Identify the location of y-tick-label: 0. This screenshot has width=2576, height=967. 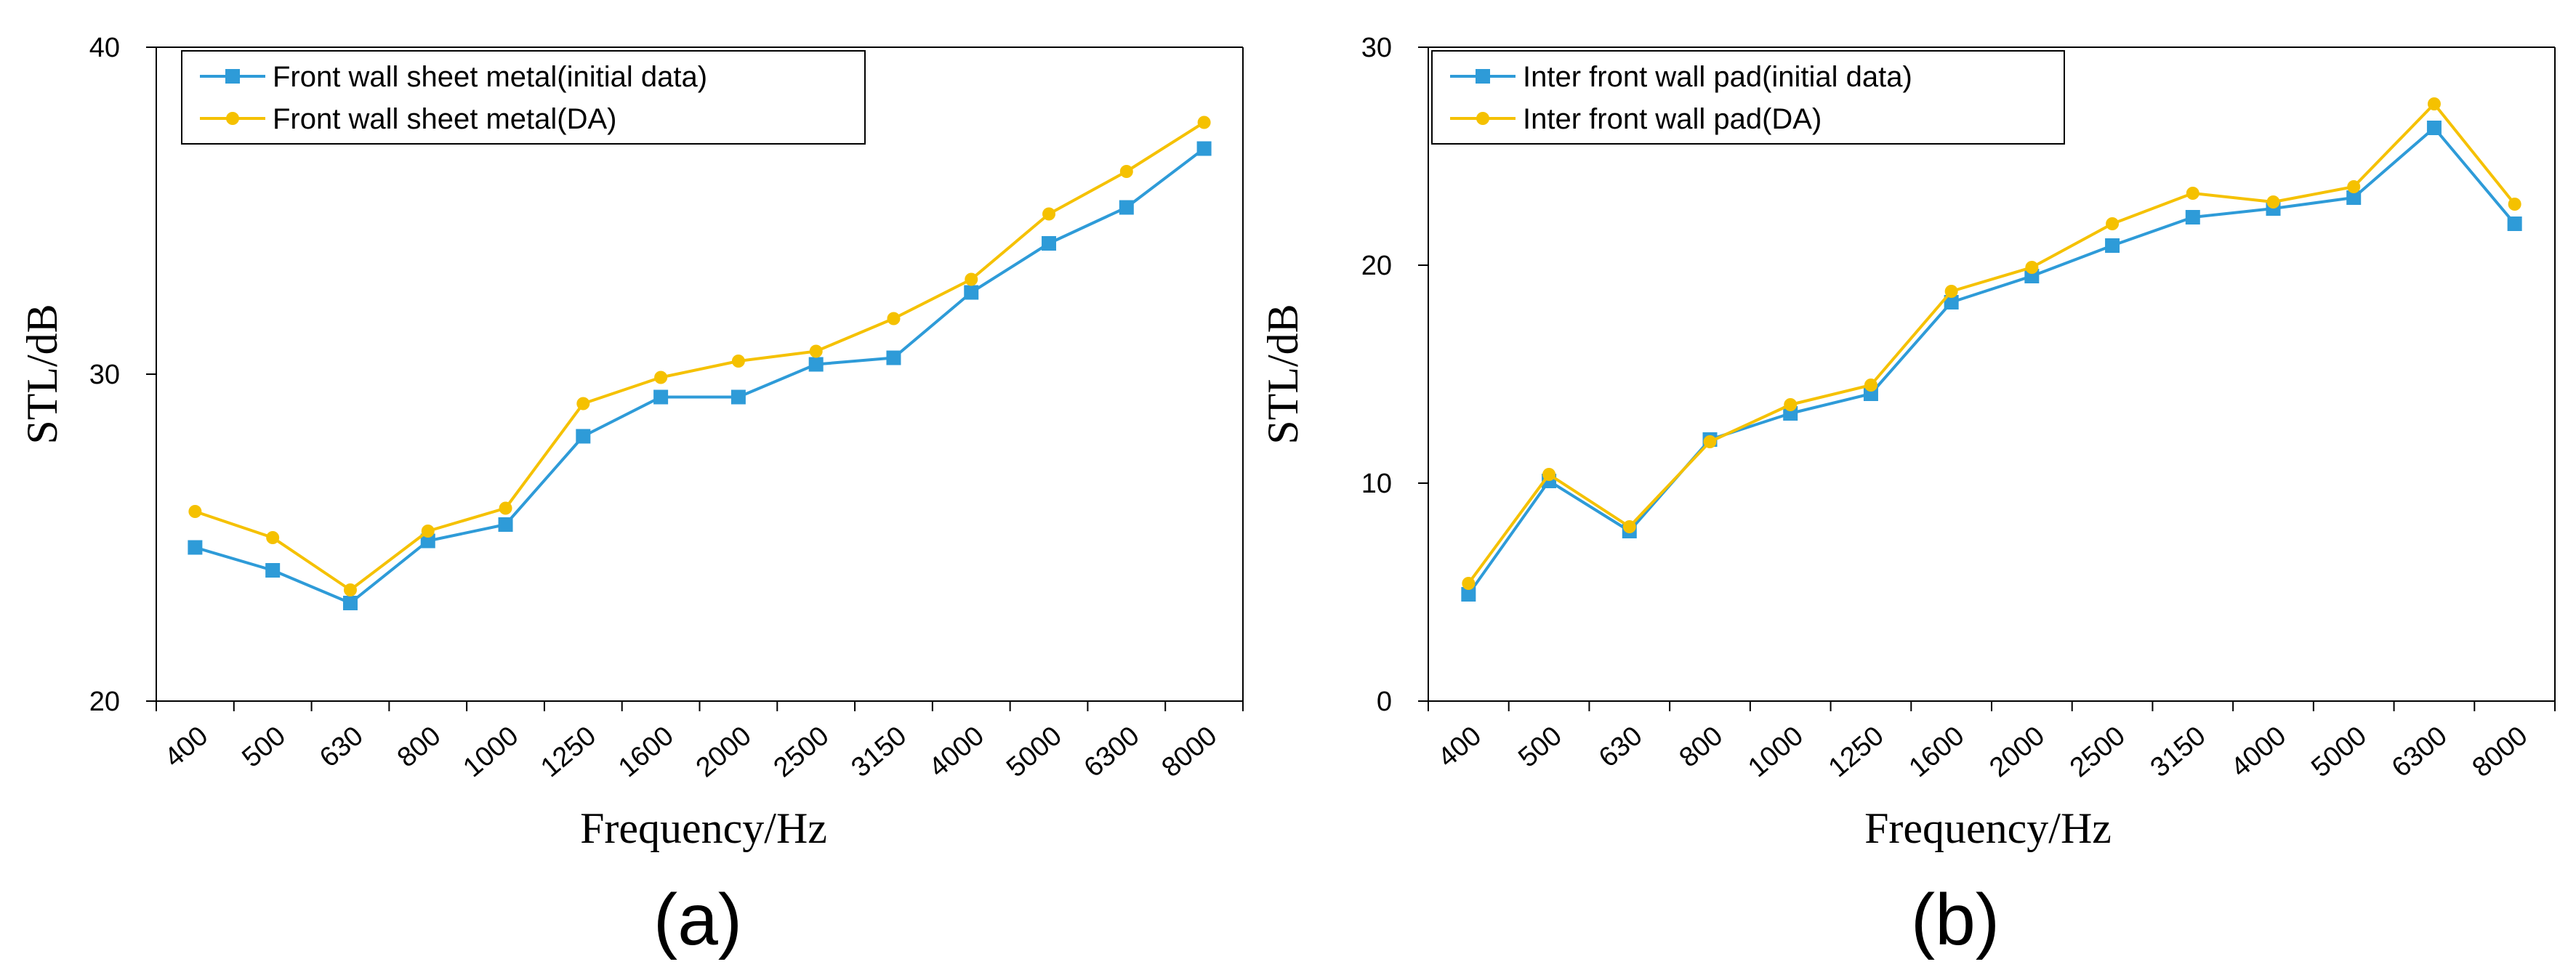
(1384, 702).